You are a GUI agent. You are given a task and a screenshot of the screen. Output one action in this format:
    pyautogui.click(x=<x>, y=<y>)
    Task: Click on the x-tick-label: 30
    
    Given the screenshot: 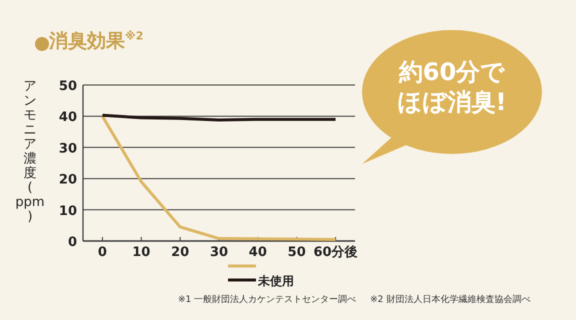 What is the action you would take?
    pyautogui.click(x=219, y=252)
    